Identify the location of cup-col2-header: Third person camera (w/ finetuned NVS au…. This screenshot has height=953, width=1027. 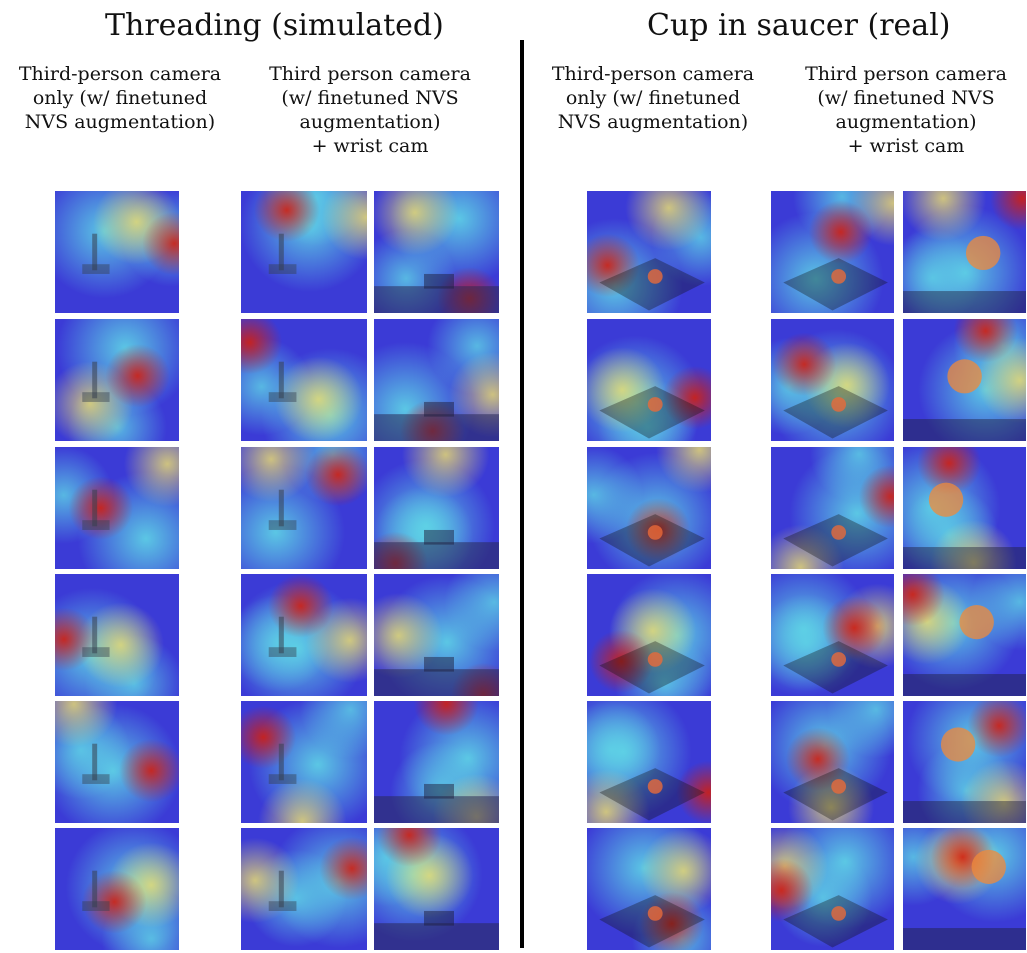
(906, 110).